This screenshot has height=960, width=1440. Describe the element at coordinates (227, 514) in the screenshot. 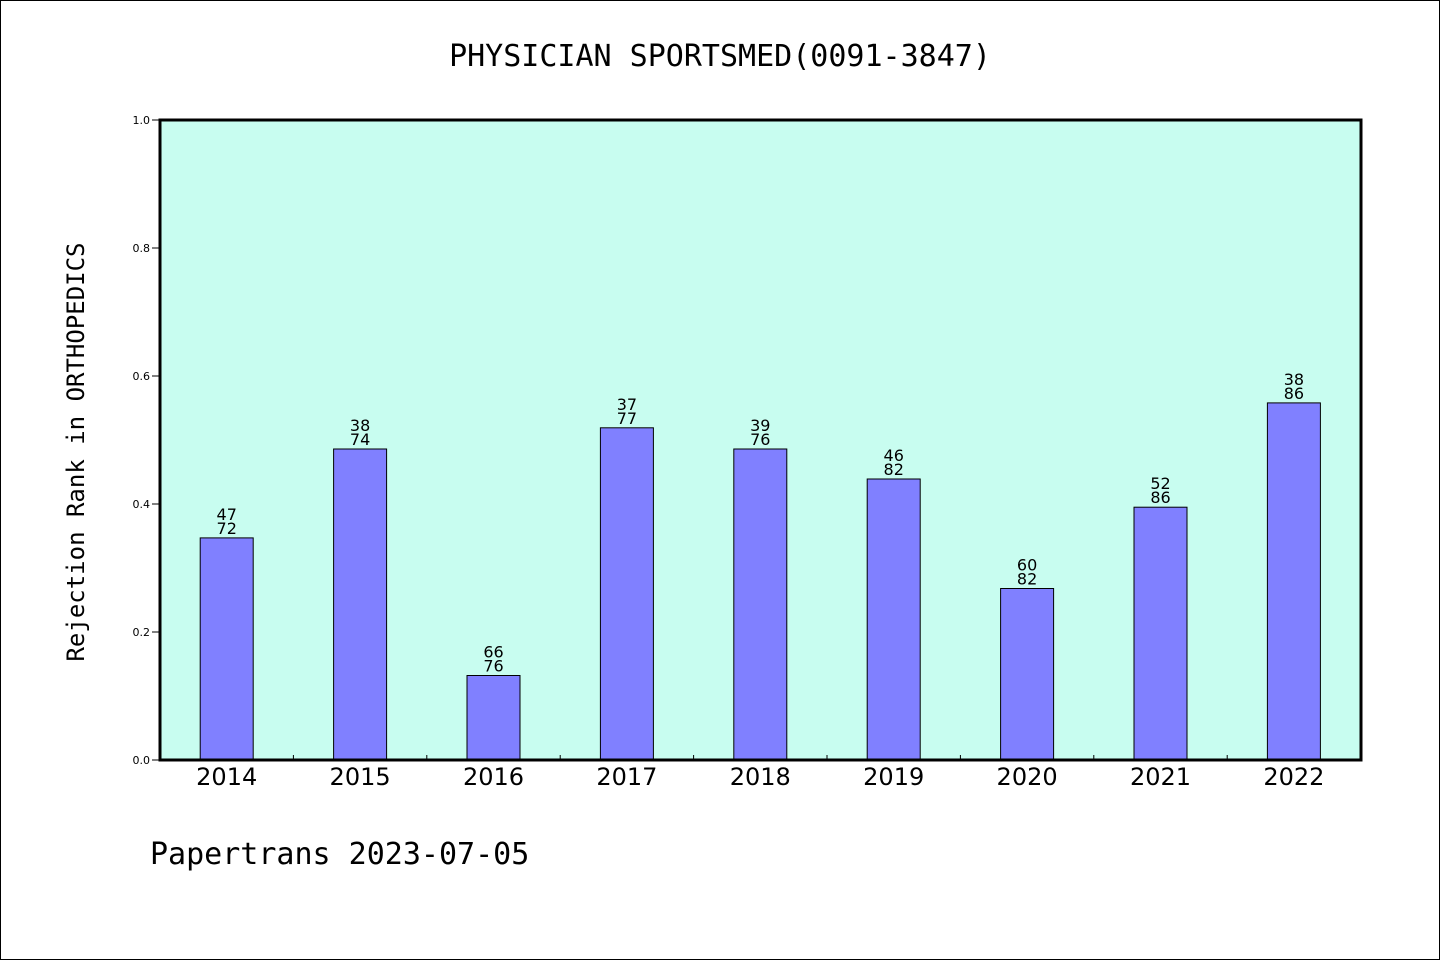

I see `bar-label-top-2014: 47` at that location.